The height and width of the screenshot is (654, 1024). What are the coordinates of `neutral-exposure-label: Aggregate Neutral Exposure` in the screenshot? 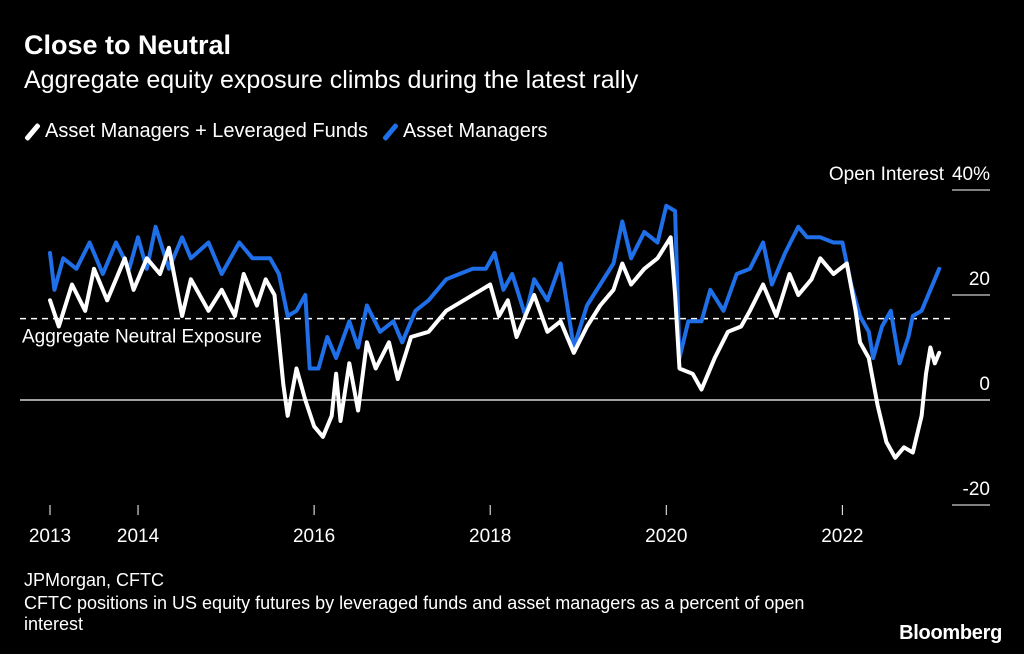 It's located at (142, 337).